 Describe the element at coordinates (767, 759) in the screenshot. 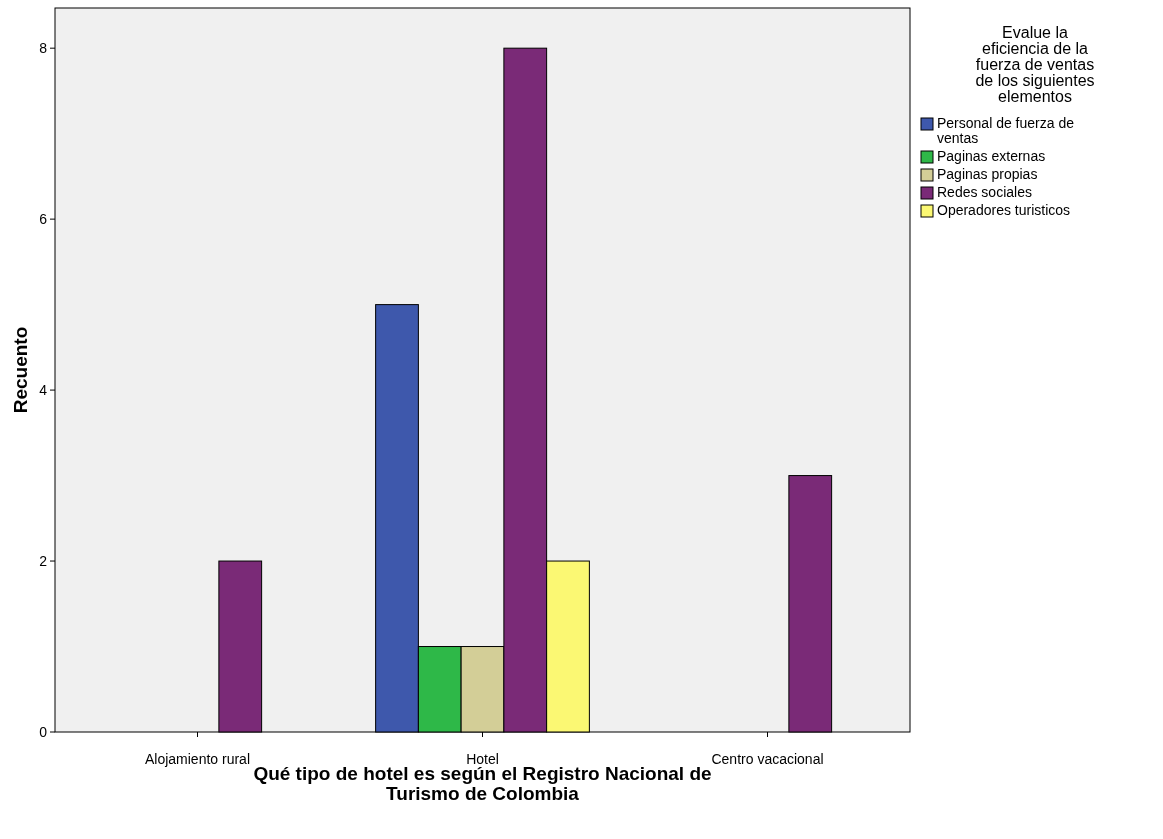

I see `x-tick-label: Centro vacacional` at that location.